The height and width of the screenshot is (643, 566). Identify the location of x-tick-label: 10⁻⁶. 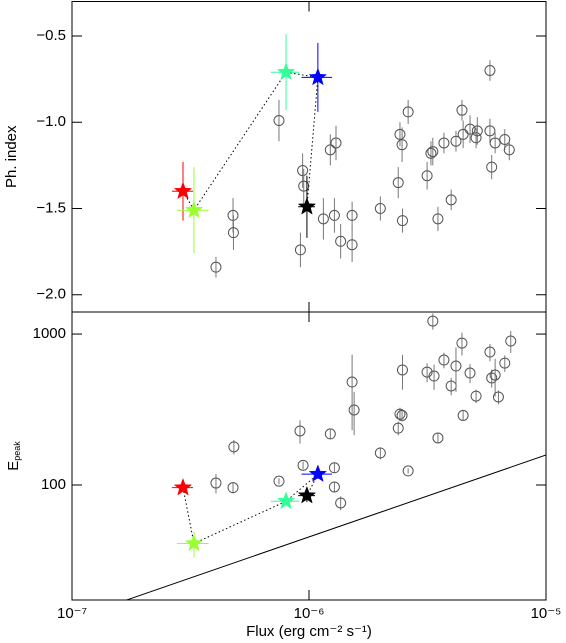
(309, 613).